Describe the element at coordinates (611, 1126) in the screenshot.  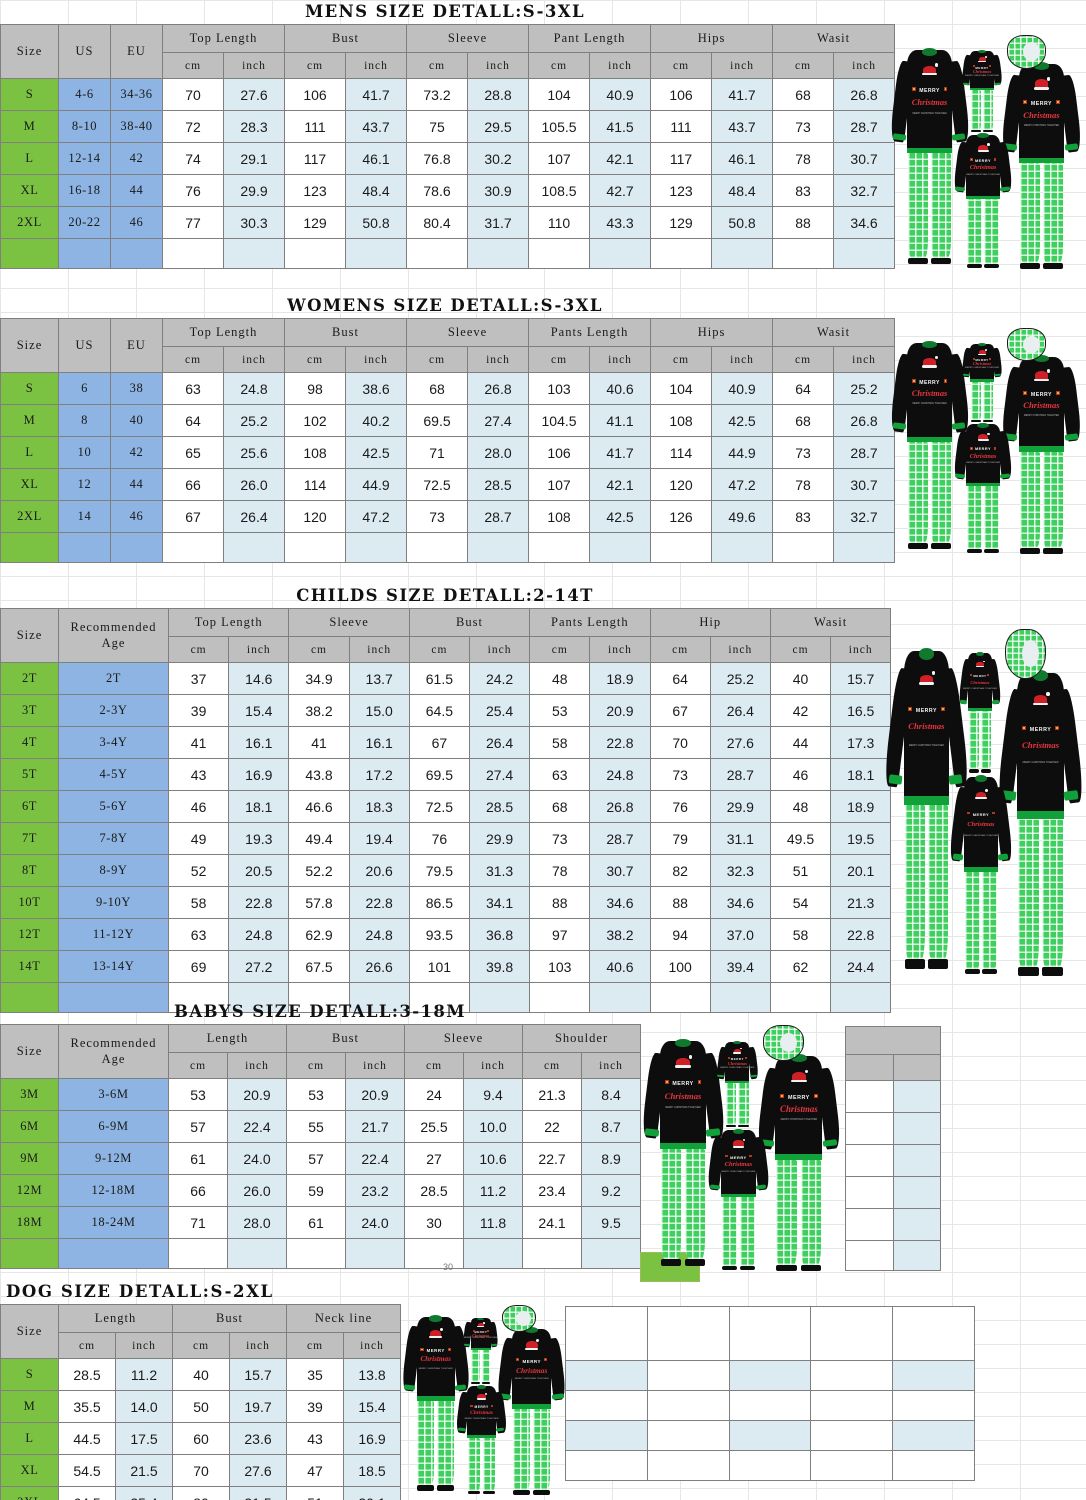
I see `value-inch: 8.7` at that location.